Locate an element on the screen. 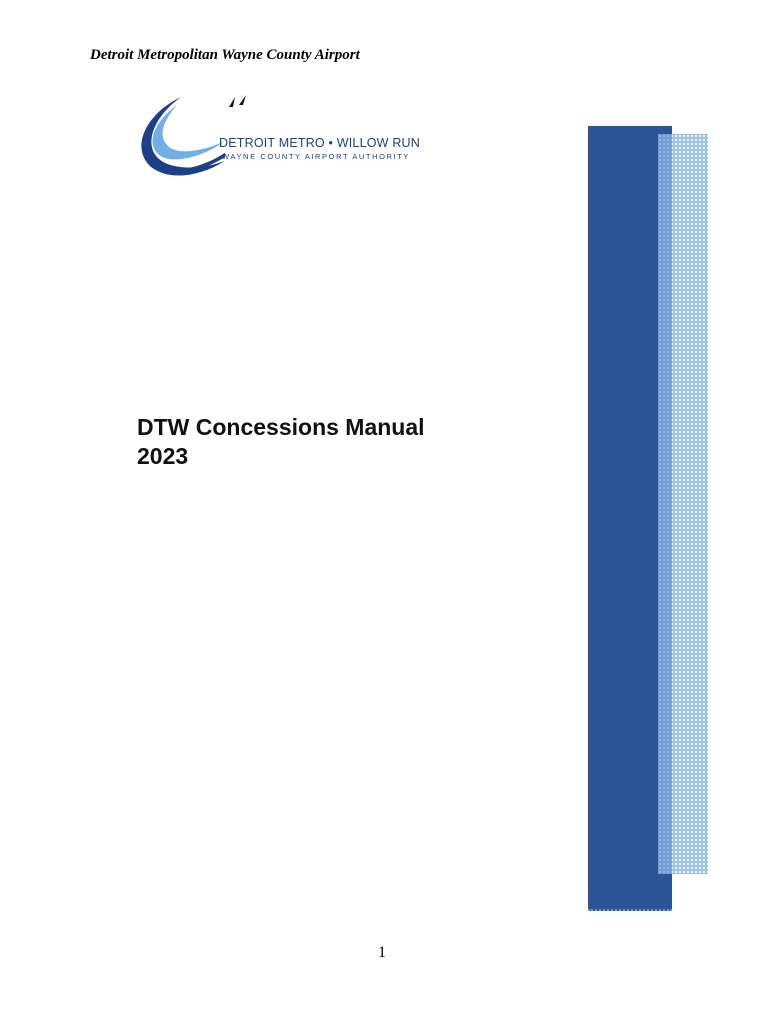 The image size is (770, 1024). document-title: DTW Concessions Manual 2023 is located at coordinates (281, 442).